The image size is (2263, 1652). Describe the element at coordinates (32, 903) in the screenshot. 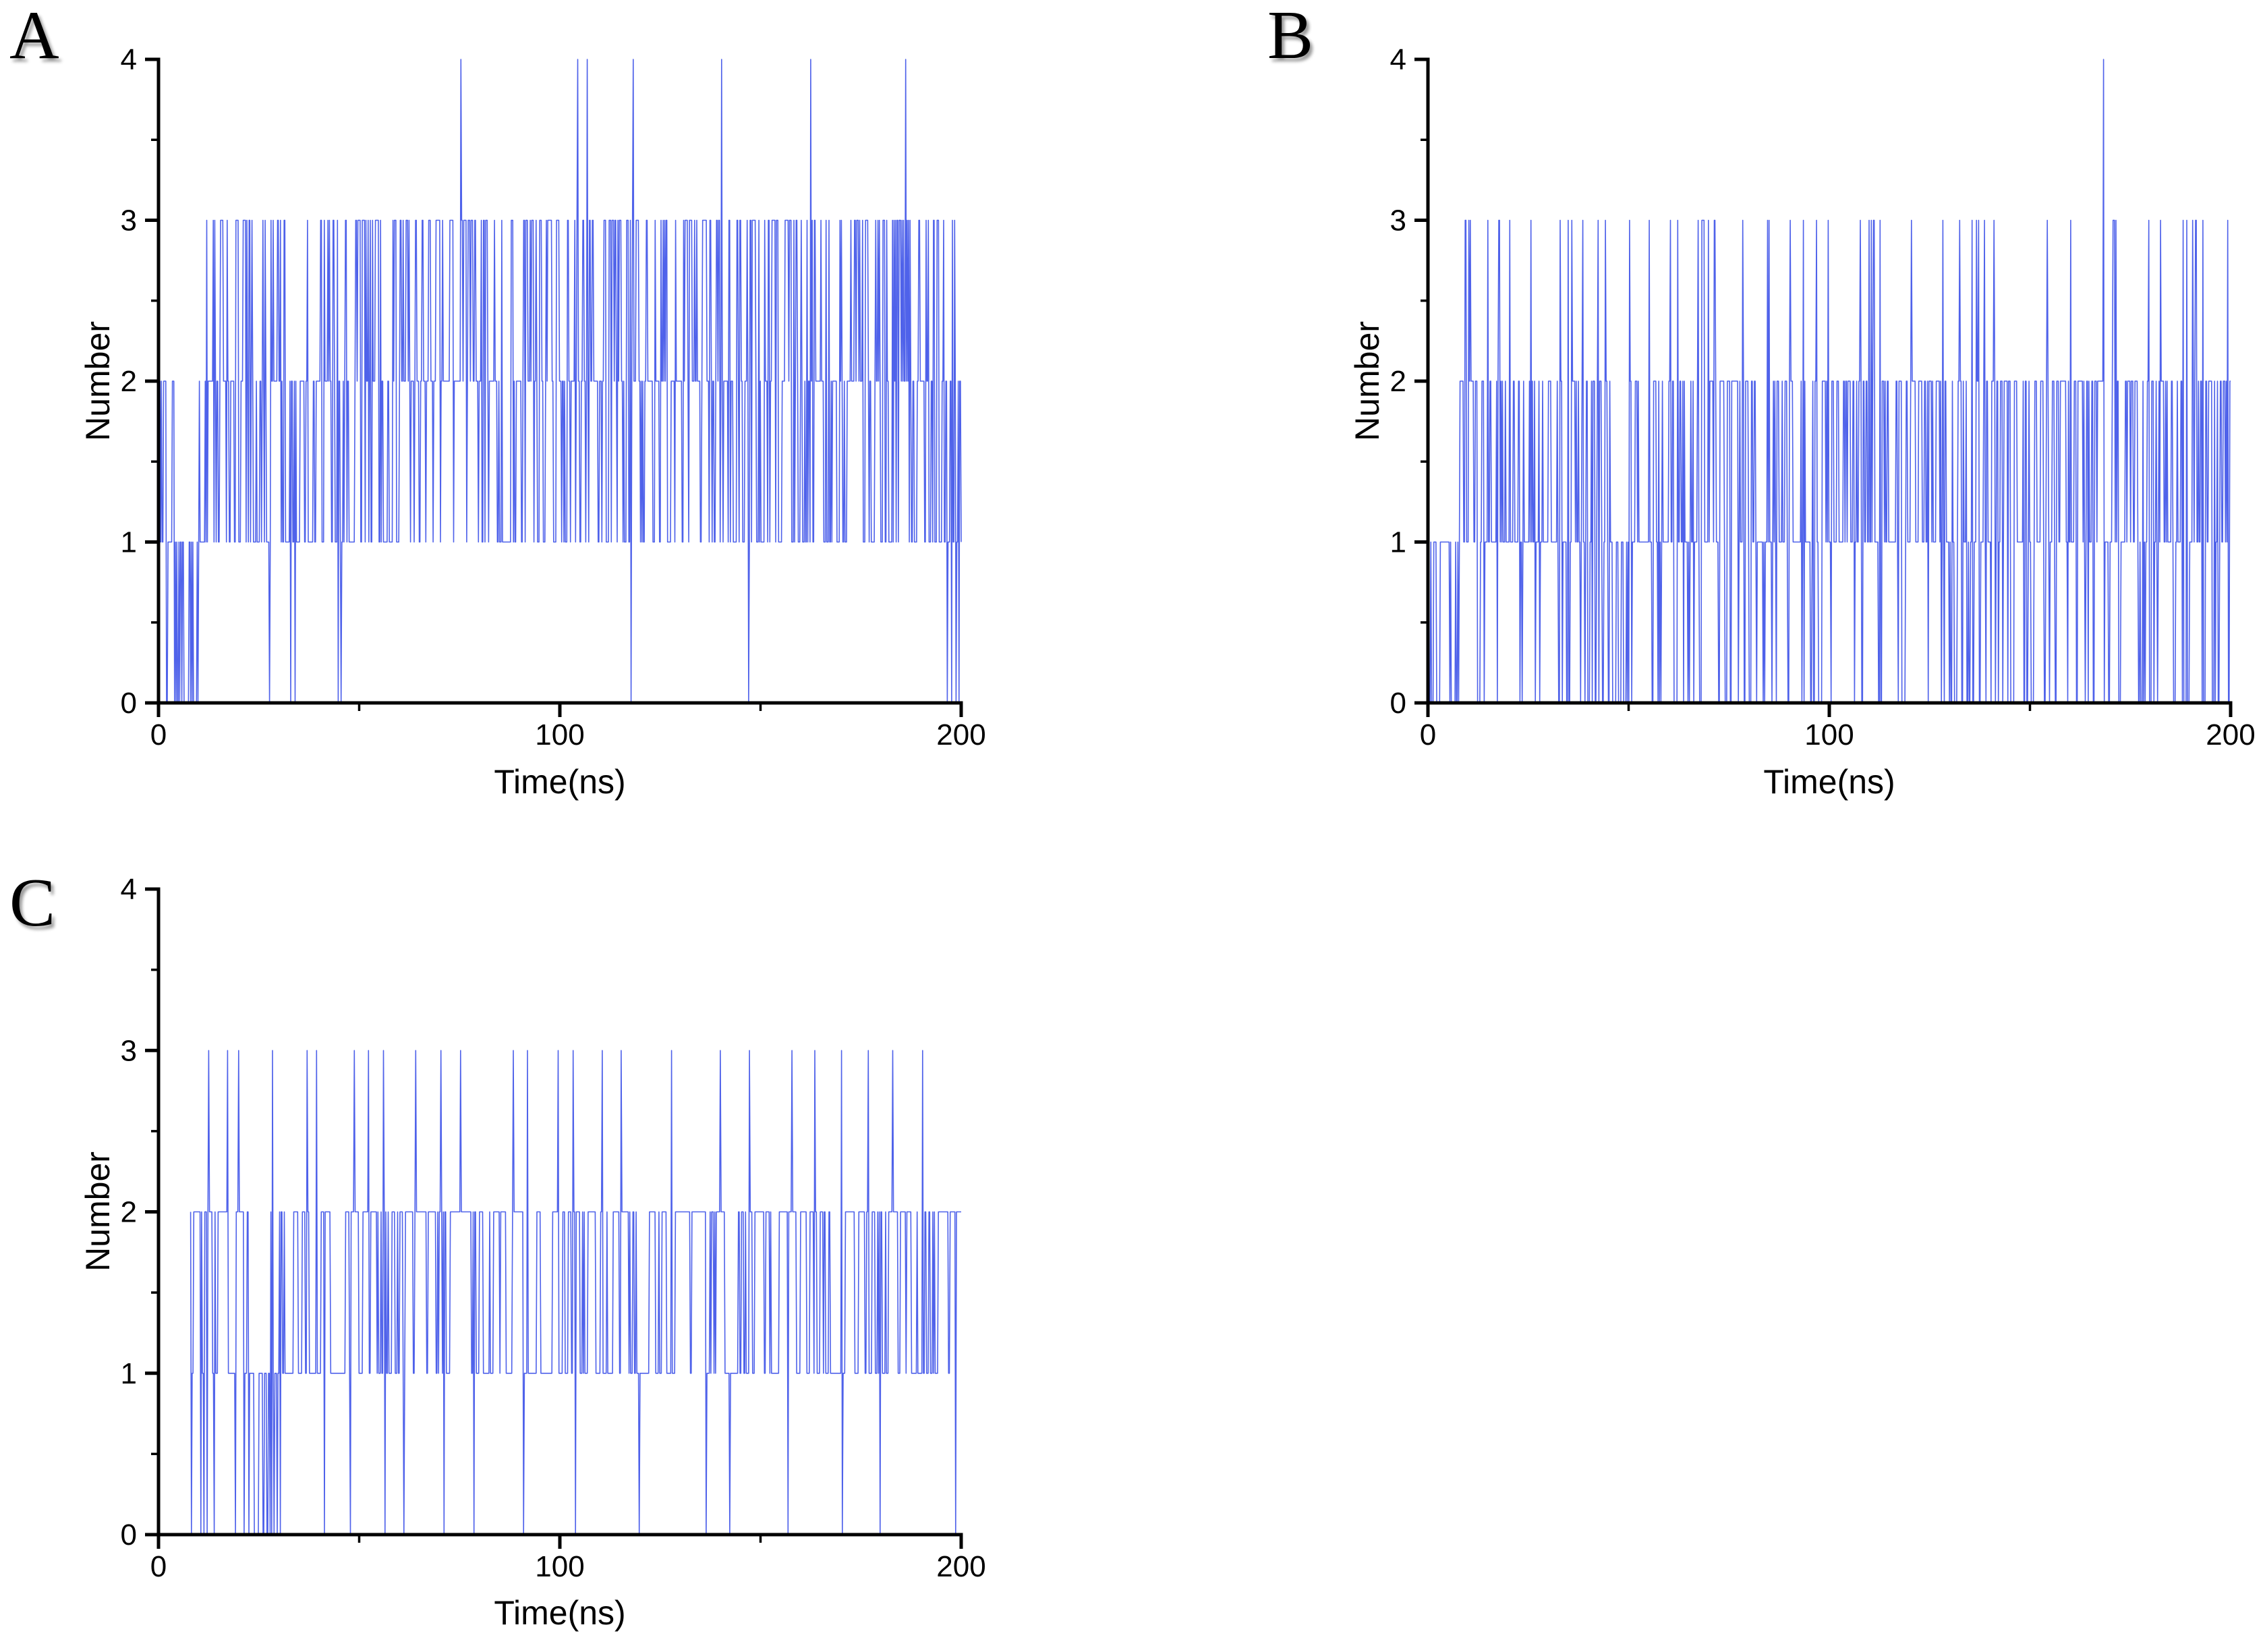

I see `panel-c-letter: C` at that location.